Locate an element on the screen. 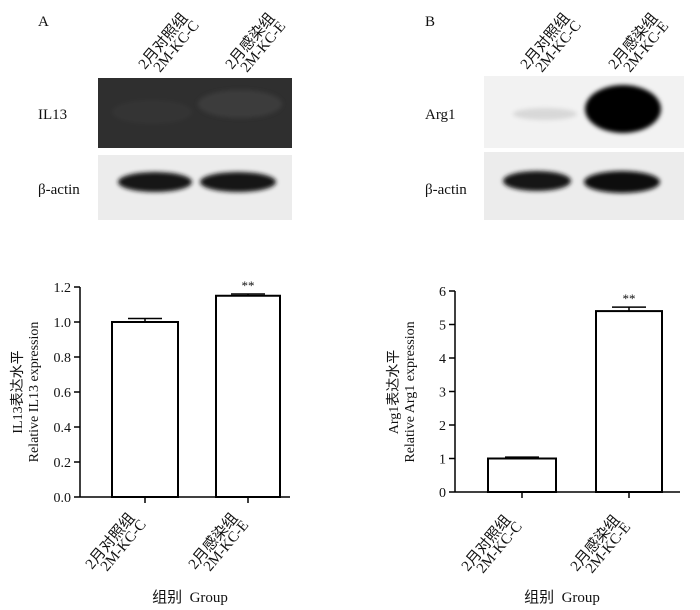 The height and width of the screenshot is (610, 700). chart-b-ytick-label: 3 is located at coordinates (442, 393).